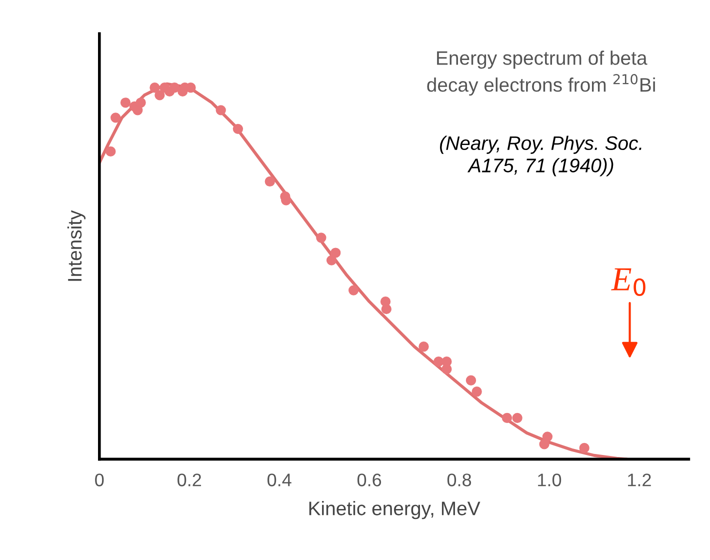 The width and height of the screenshot is (710, 560). What do you see at coordinates (550, 480) in the screenshot?
I see `x-tick-label: 1.0` at bounding box center [550, 480].